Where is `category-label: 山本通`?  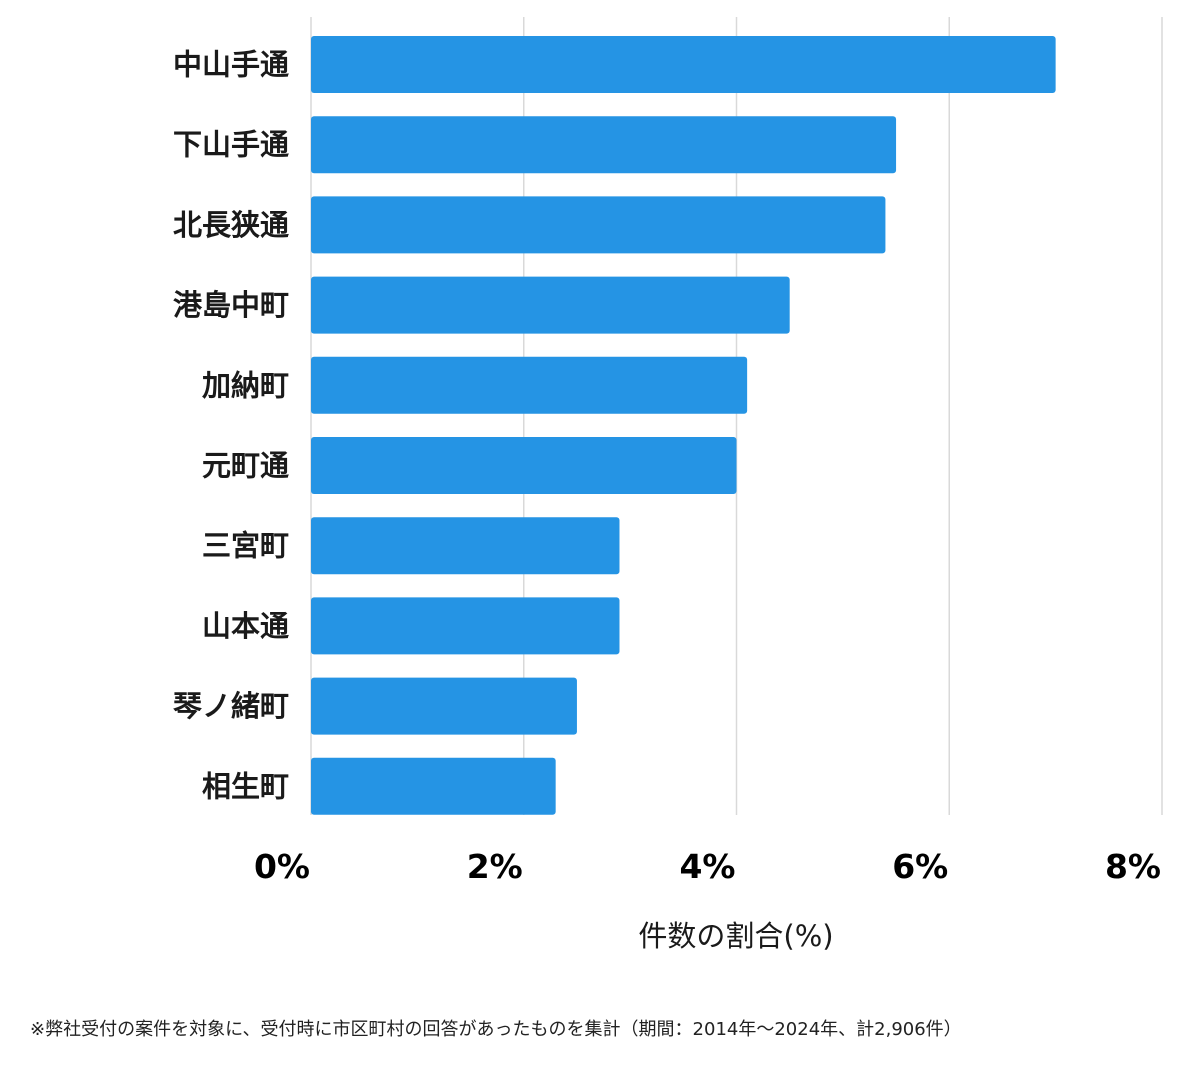
category-label: 山本通 is located at coordinates (245, 626).